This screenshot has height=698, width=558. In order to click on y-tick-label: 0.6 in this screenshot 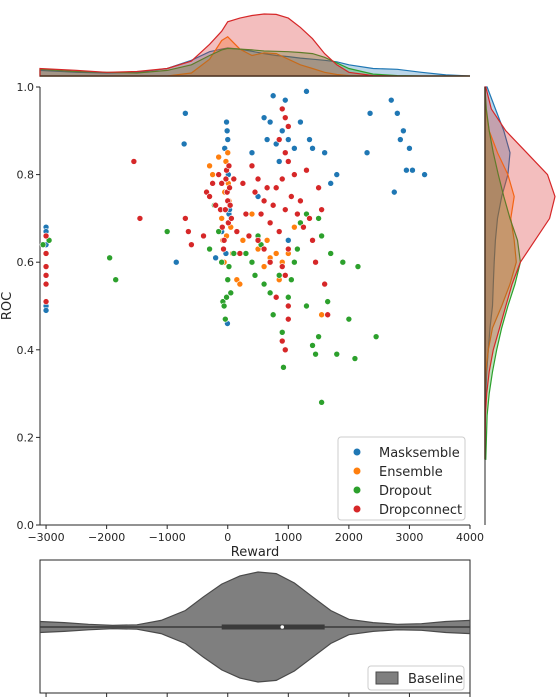, I will do `click(26, 262)`.